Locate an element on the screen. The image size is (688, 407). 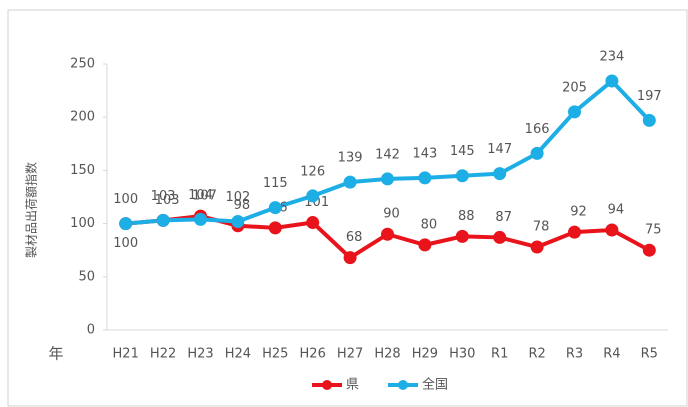
x-axis-label: 年 is located at coordinates (55, 354).